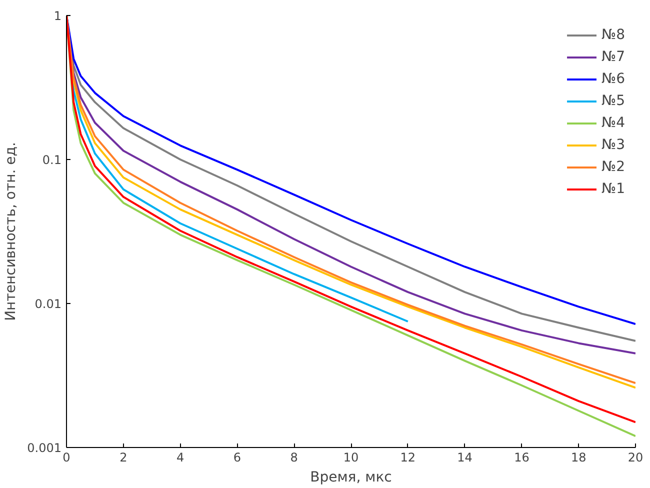 The width and height of the screenshot is (650, 488). I want to click on y-axis-title: Интенсивность, отн. ед., so click(11, 231).